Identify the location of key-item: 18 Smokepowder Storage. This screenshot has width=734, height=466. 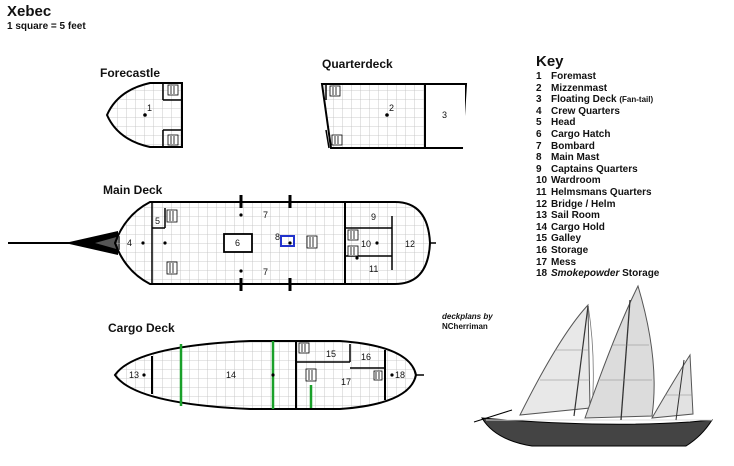
(598, 274).